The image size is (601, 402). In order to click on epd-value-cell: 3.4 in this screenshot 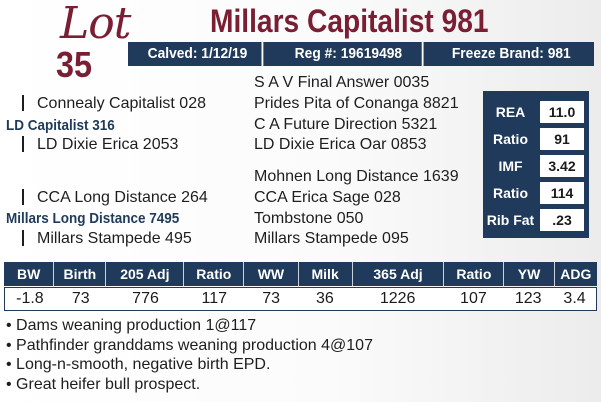, I will do `click(574, 298)`.